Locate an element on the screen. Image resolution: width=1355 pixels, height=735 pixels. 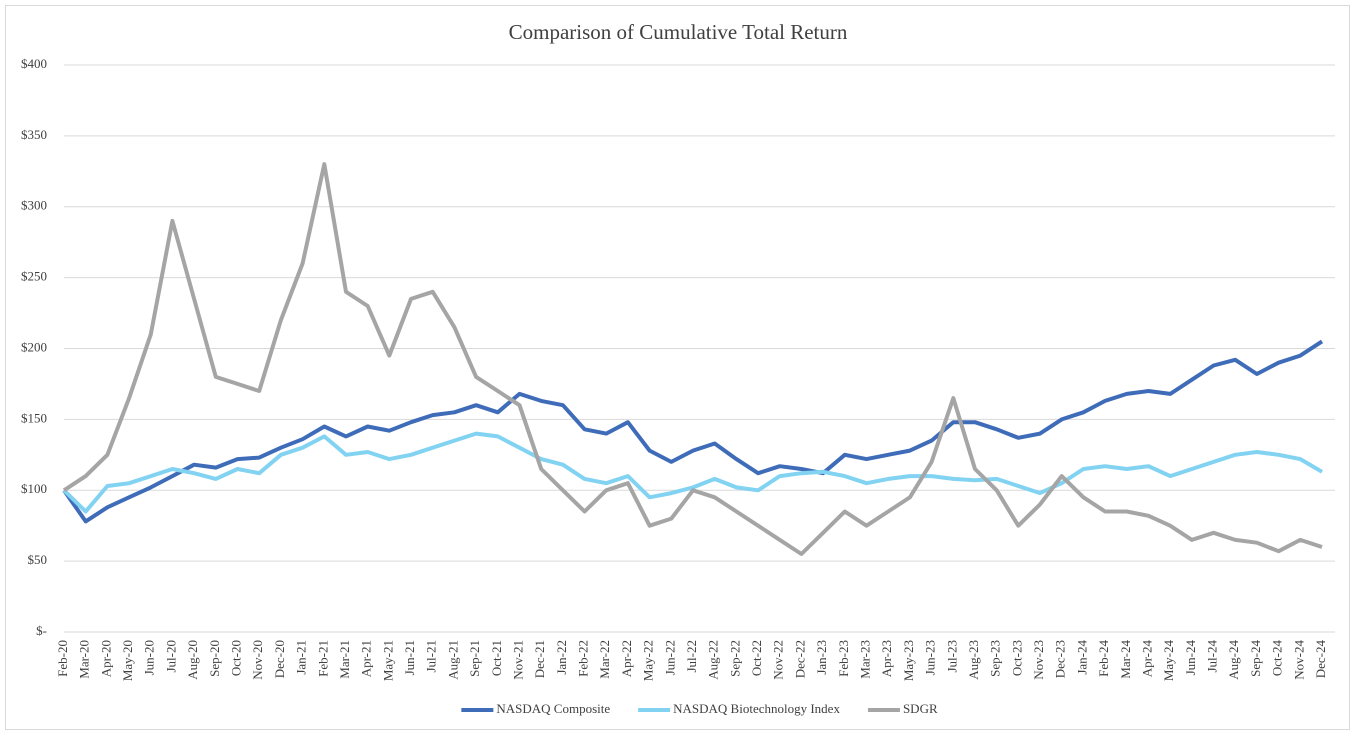
x-tick-label: Nov-23 is located at coordinates (1038, 660).